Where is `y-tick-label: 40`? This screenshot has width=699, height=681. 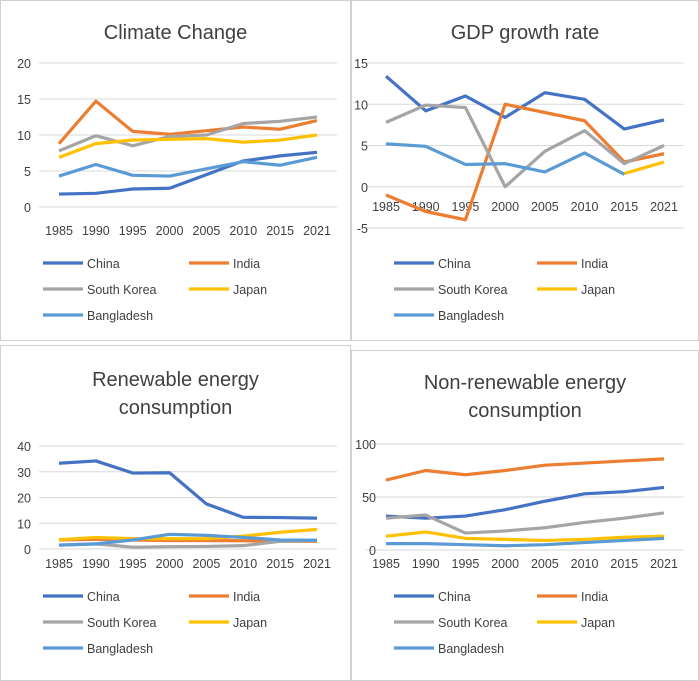 y-tick-label: 40 is located at coordinates (24, 447).